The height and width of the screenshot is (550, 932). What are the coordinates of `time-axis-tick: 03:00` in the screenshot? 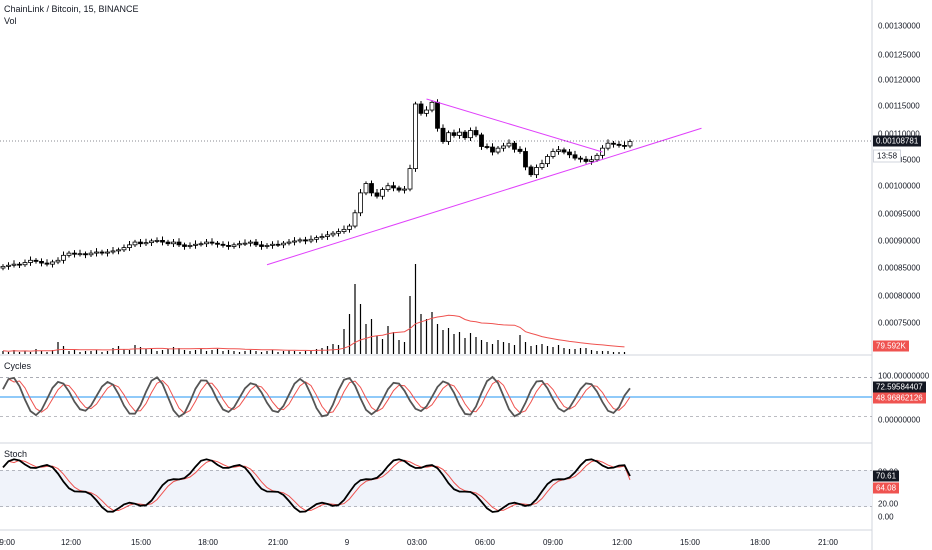 It's located at (417, 542).